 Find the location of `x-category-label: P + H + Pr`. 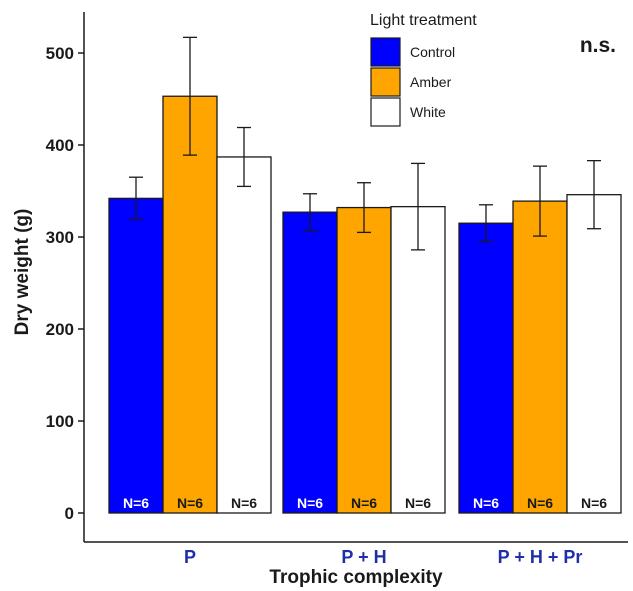

x-category-label: P + H + Pr is located at coordinates (540, 557).